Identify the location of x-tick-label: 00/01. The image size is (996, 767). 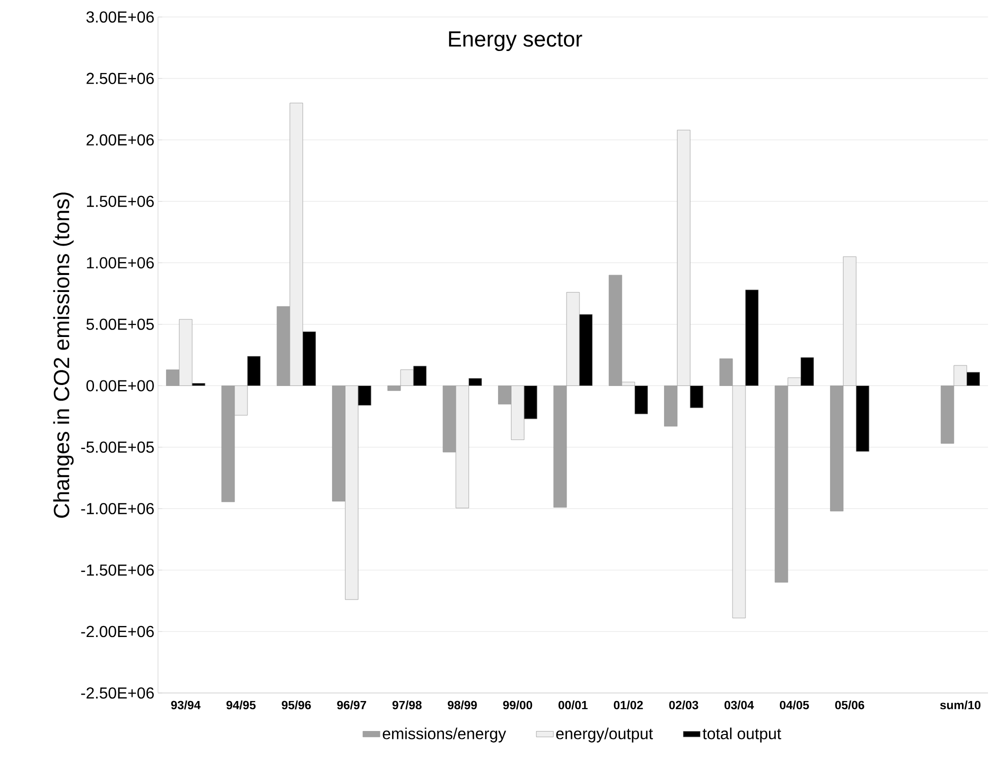
(573, 705).